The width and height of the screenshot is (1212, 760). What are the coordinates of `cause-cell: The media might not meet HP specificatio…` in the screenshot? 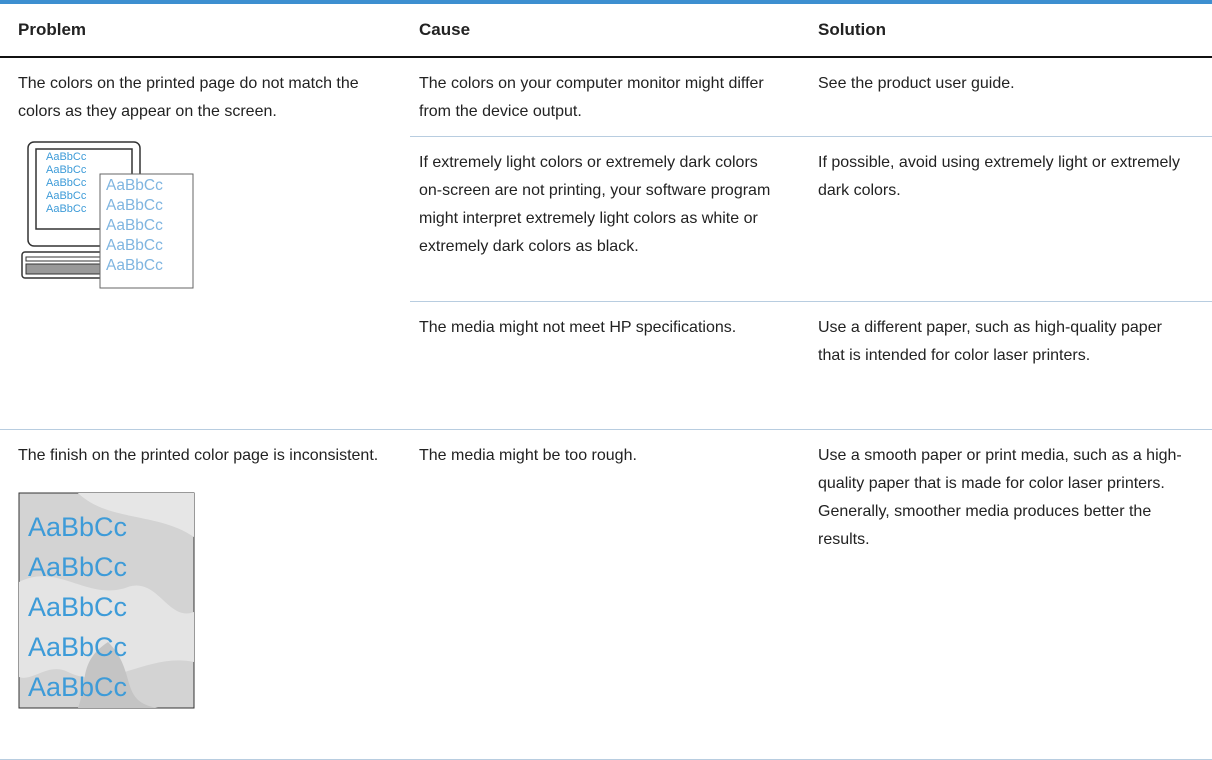 It's located at (609, 365).